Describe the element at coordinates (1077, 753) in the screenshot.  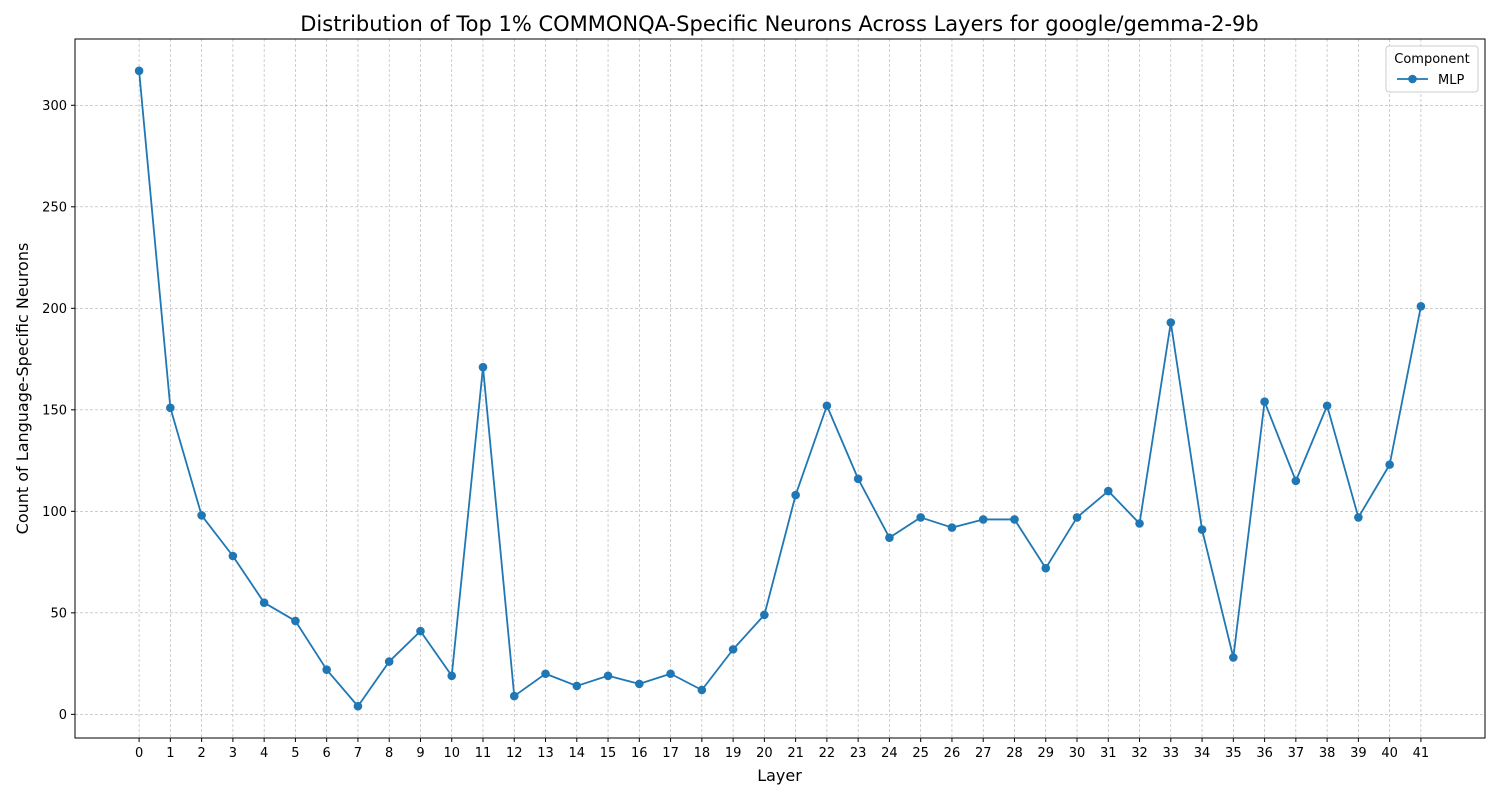
I see `x-tick-label: 30` at that location.